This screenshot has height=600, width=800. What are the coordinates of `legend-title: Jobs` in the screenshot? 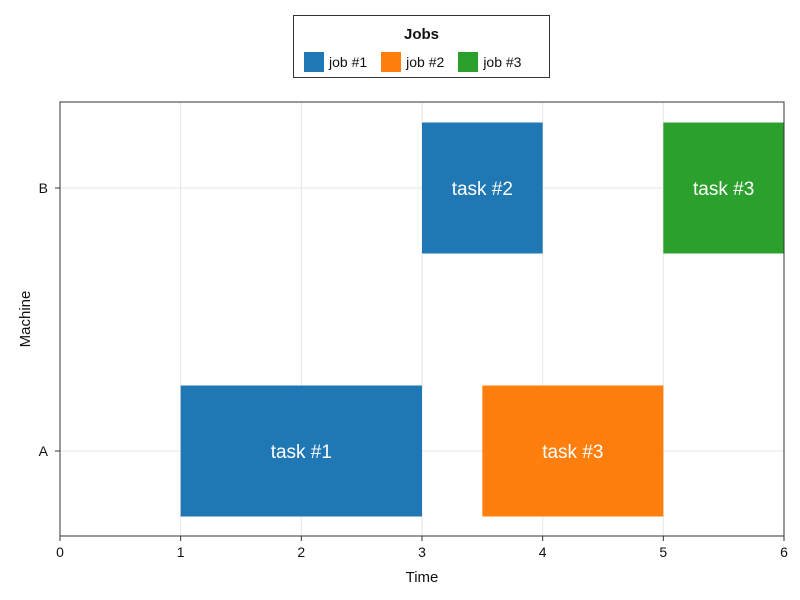 It's located at (421, 34).